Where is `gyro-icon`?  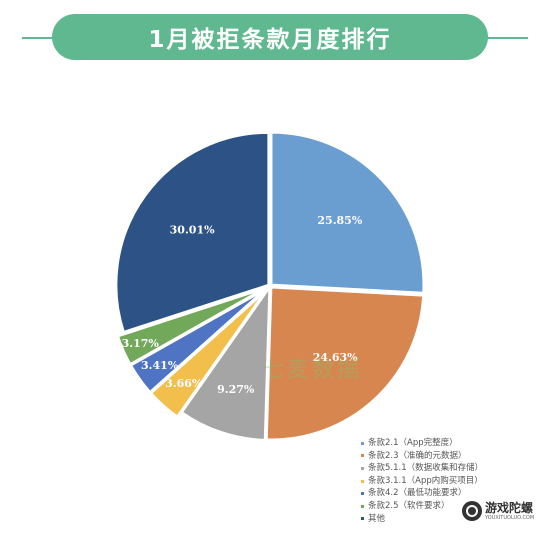 gyro-icon is located at coordinates (472, 511).